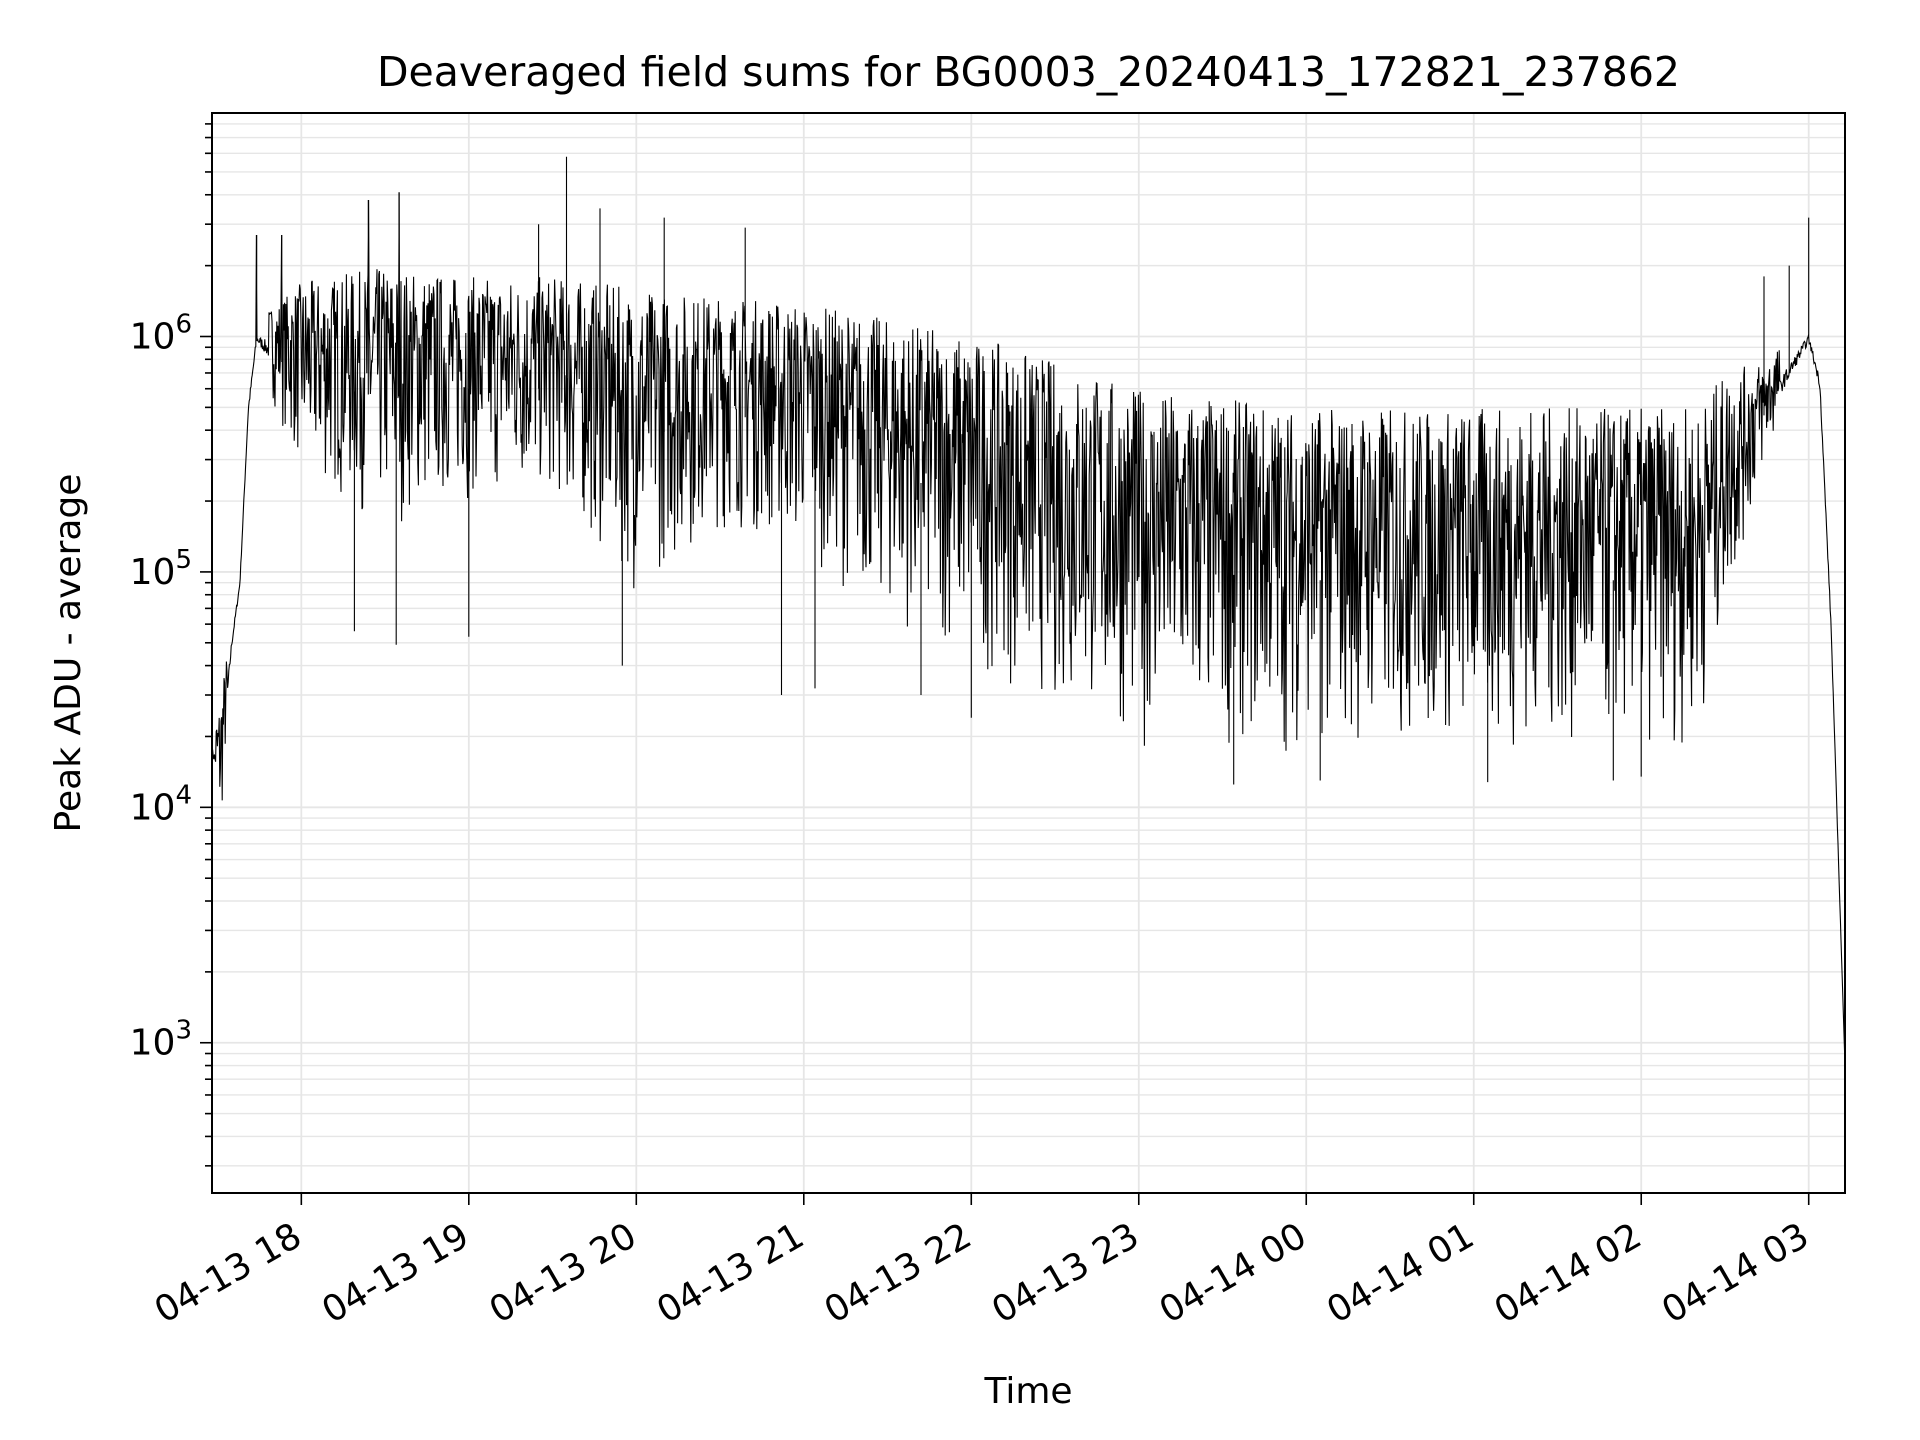 This screenshot has height=1440, width=1920. I want to click on x-tick-label: 04-13 19, so click(395, 1273).